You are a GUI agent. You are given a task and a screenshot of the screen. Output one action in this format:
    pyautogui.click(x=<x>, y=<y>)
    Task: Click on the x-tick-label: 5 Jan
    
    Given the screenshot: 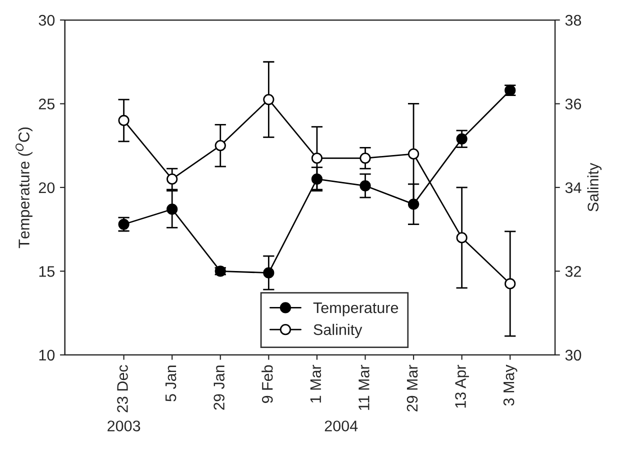 What is the action you would take?
    pyautogui.click(x=171, y=384)
    